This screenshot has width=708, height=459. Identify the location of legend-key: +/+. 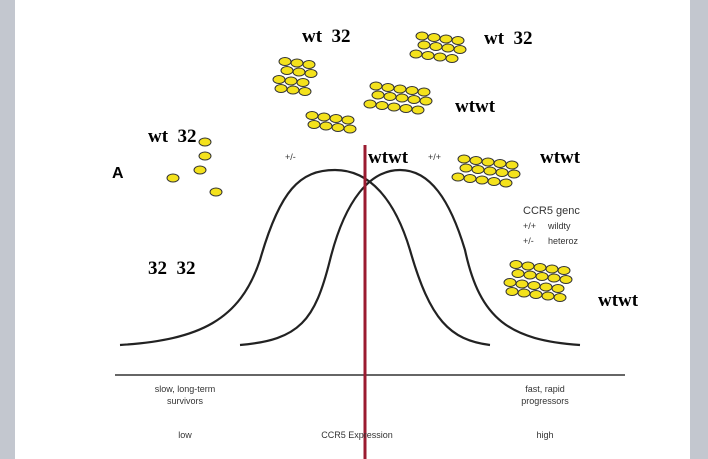
(529, 226).